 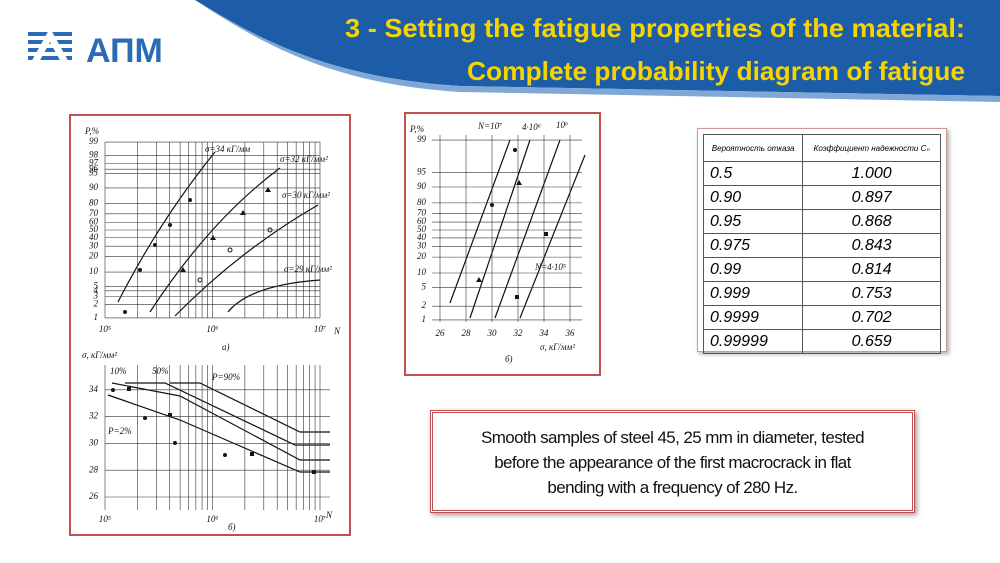 What do you see at coordinates (871, 317) in the screenshot?
I see `table-cell: 0.702` at bounding box center [871, 317].